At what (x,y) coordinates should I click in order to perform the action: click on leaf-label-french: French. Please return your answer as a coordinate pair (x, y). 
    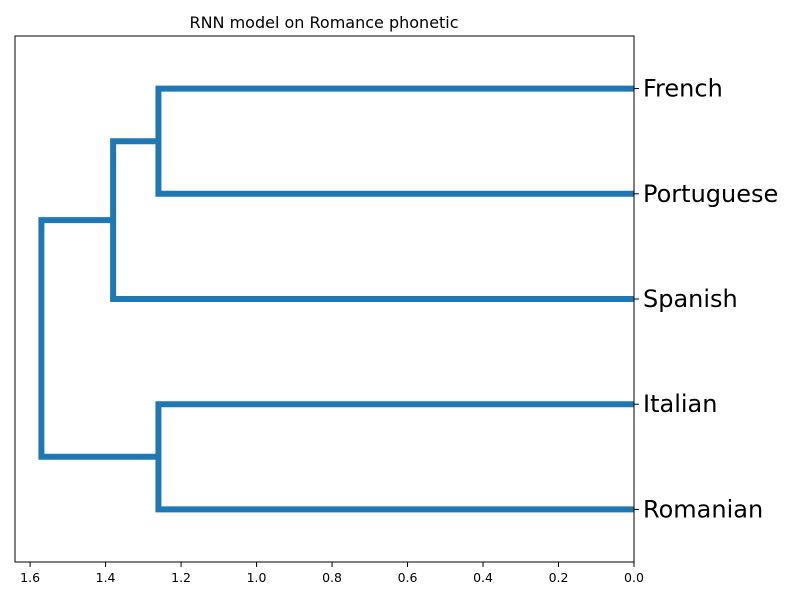
    Looking at the image, I should click on (683, 89).